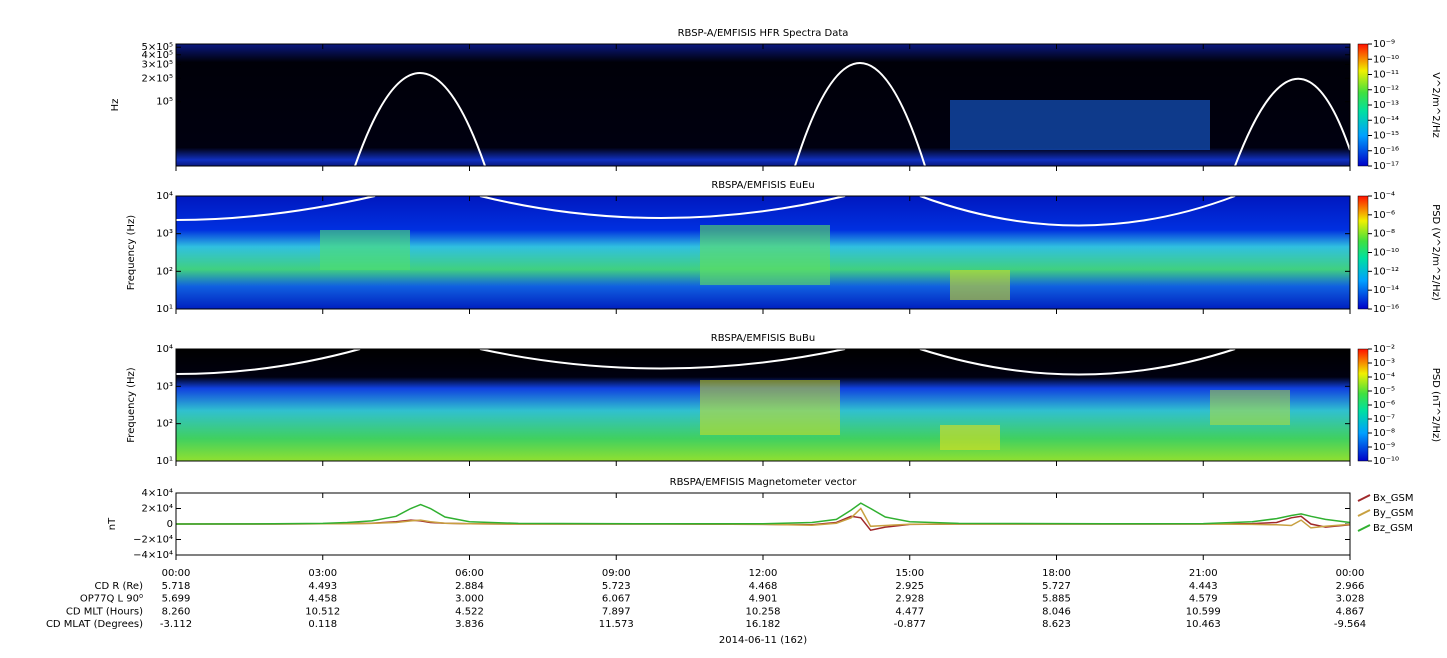 The image size is (1447, 658). Describe the element at coordinates (616, 599) in the screenshot. I see `ephemeris-value: 6.067` at that location.